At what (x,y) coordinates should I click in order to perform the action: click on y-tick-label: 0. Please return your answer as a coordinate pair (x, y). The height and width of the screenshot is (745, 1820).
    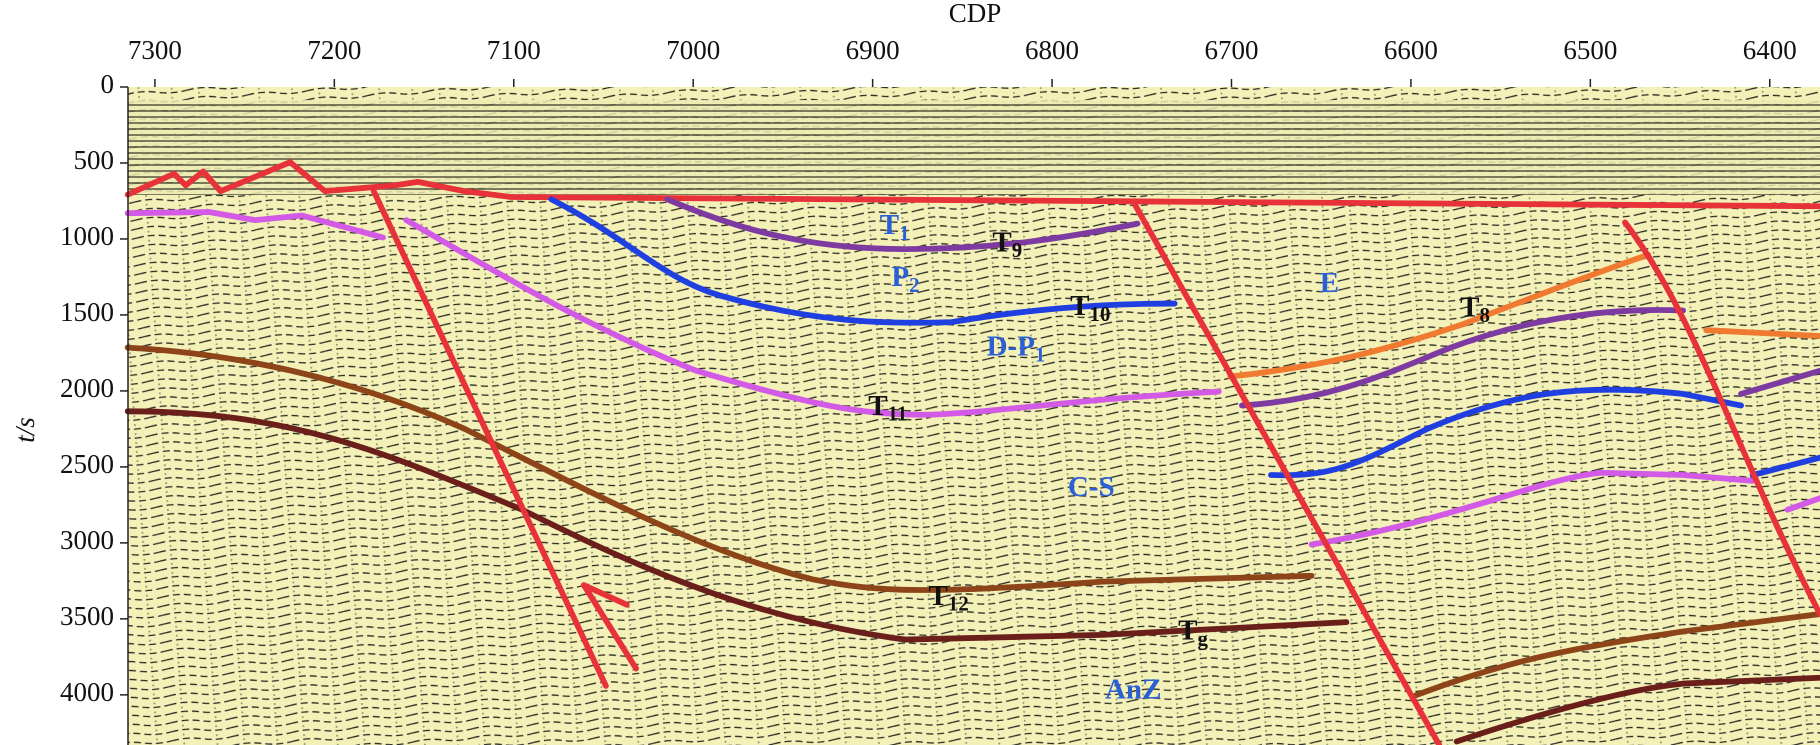
    Looking at the image, I should click on (108, 84).